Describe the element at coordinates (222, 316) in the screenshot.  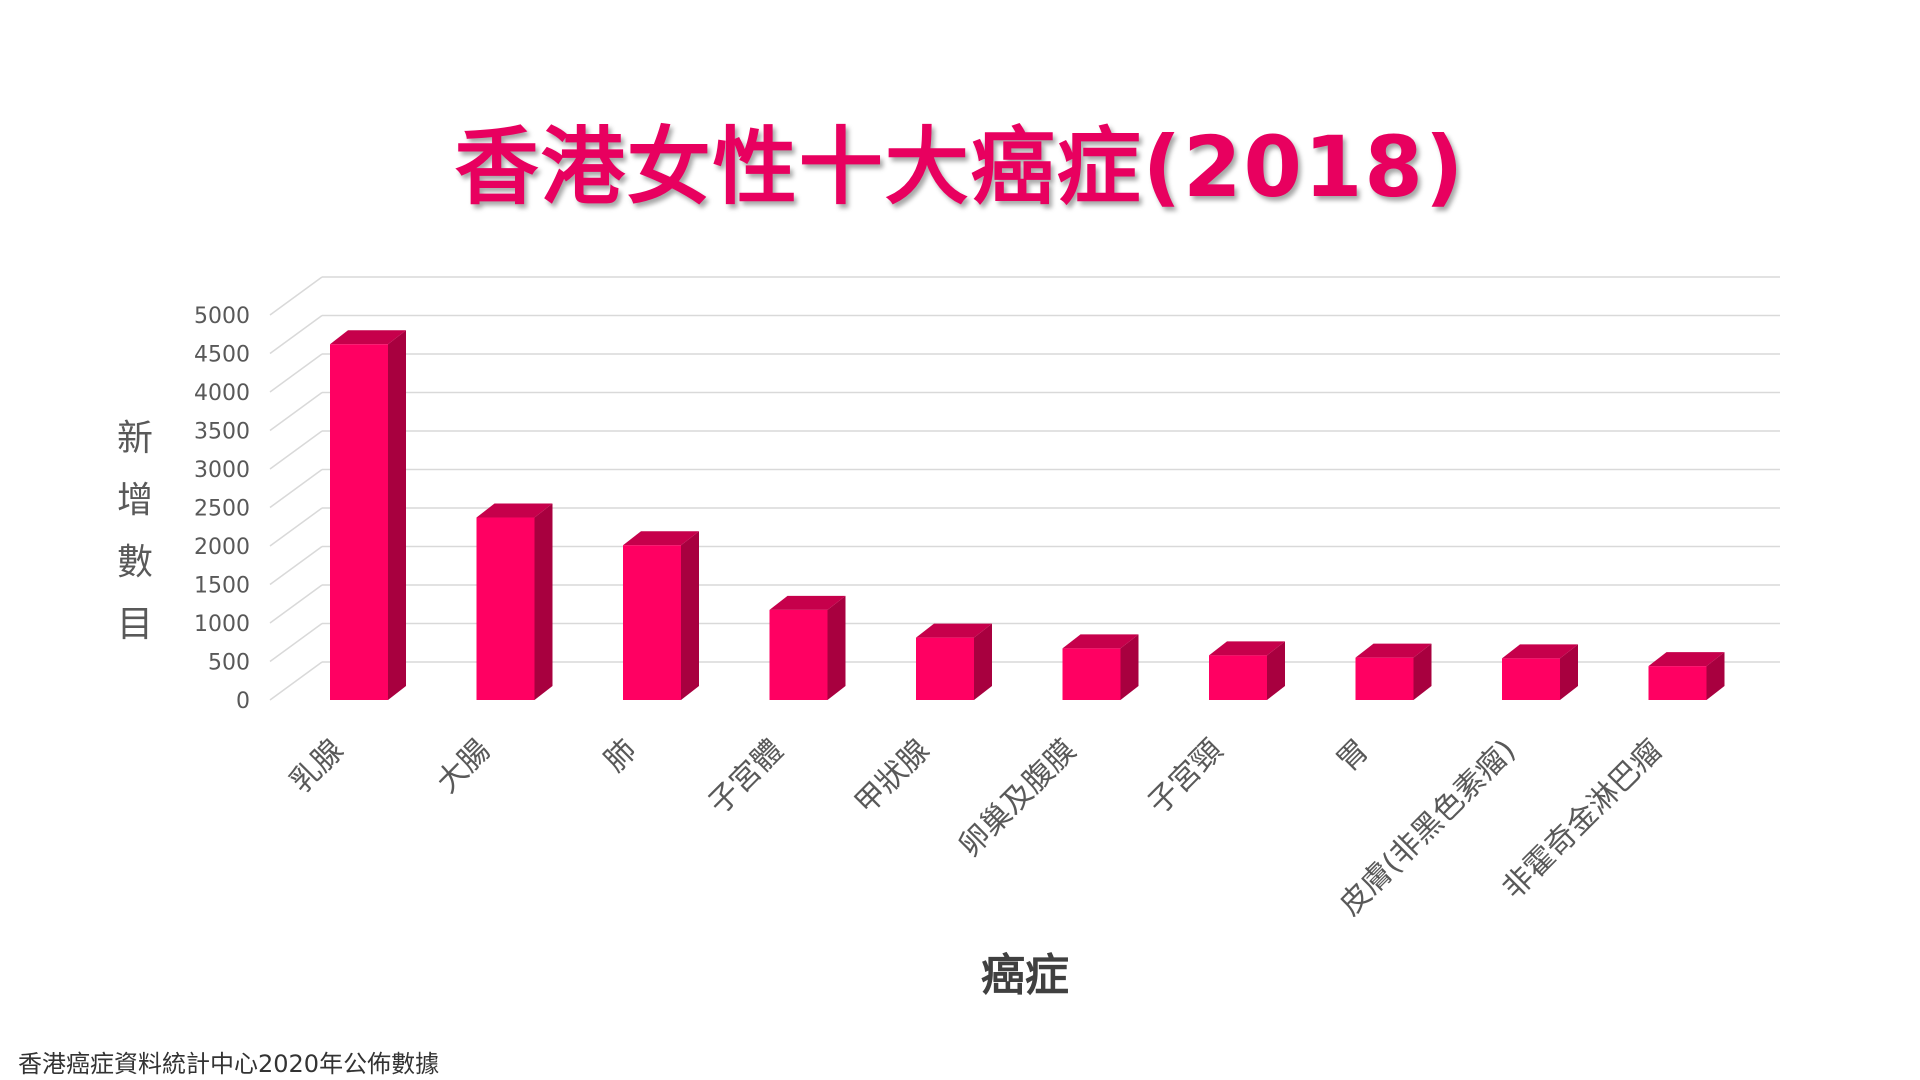
I see `y-tick-label: 5000` at that location.